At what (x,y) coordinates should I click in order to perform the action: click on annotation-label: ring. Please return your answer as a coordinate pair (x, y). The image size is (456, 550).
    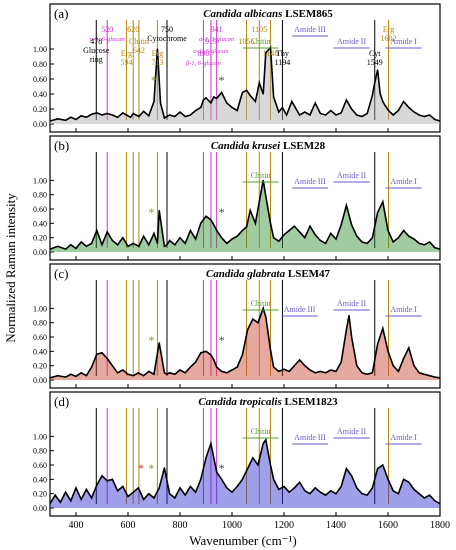
    Looking at the image, I should click on (96, 59).